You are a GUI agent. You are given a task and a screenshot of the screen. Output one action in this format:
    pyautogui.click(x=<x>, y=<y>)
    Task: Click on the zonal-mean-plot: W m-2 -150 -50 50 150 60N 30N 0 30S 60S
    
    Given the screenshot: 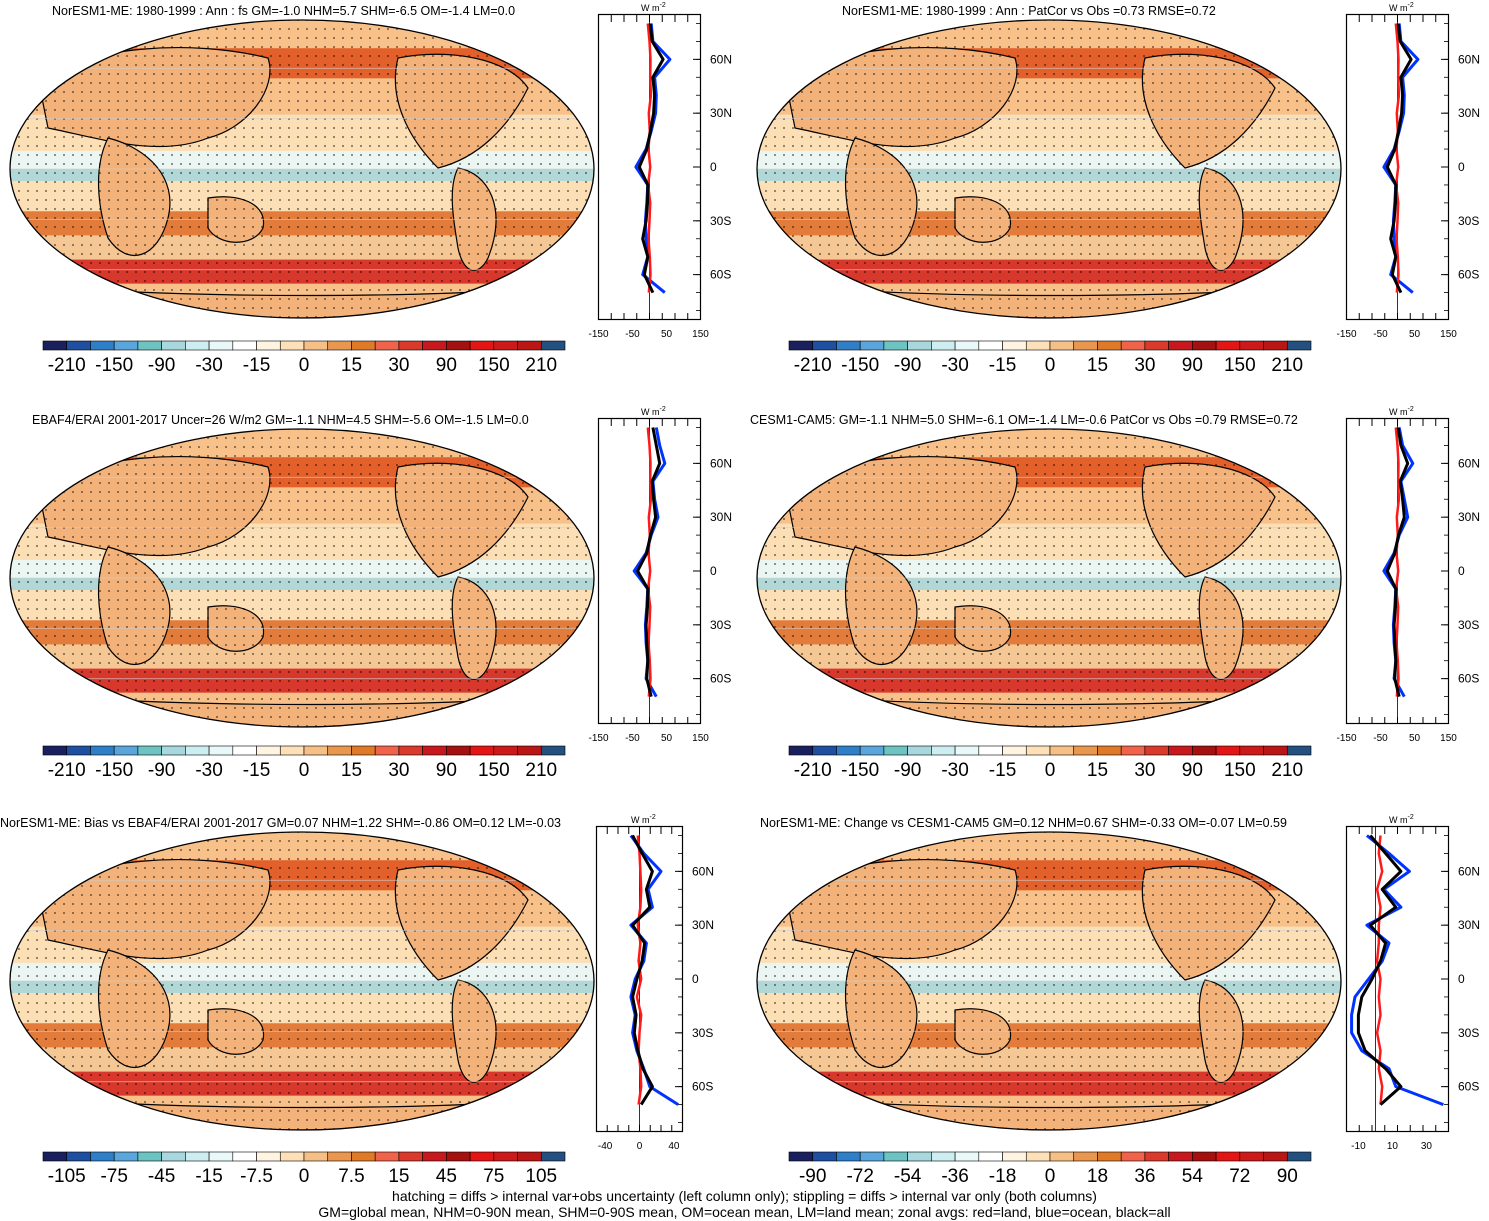 What is the action you would take?
    pyautogui.click(x=1408, y=575)
    